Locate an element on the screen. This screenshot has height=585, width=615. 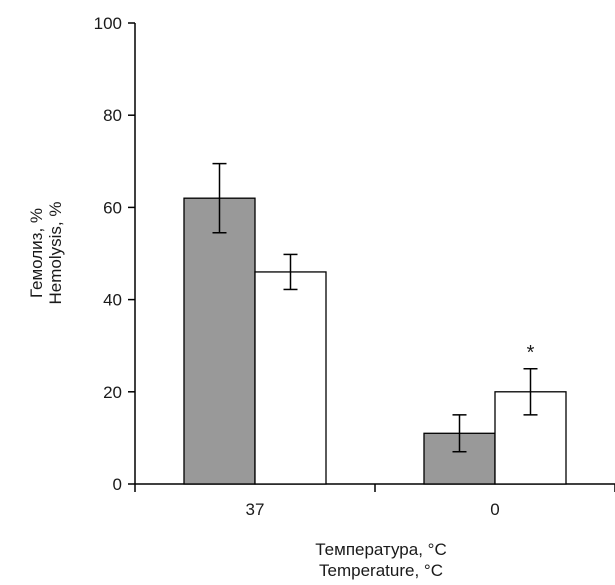
x-tick-label: 37 is located at coordinates (255, 509).